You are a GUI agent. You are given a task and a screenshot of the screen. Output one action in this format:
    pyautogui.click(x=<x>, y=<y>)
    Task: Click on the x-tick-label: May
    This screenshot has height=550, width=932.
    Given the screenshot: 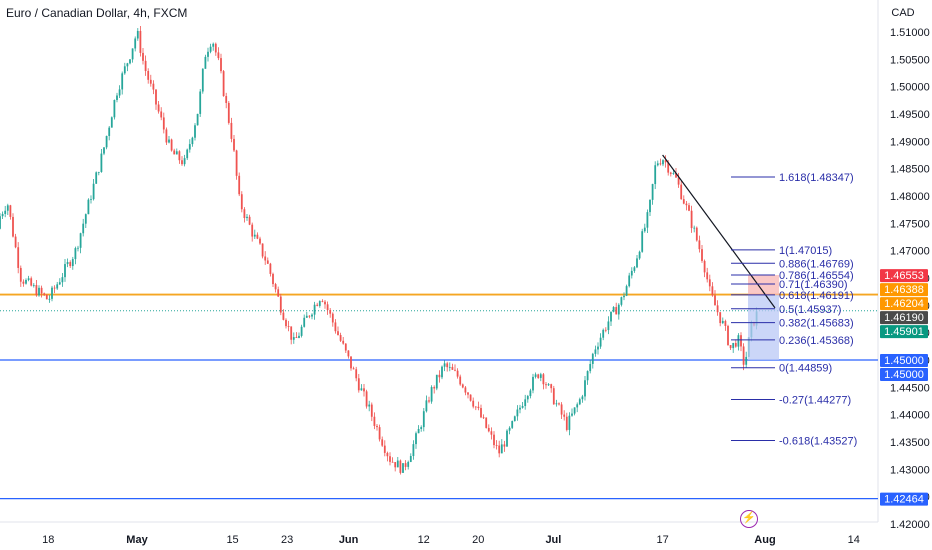 What is the action you would take?
    pyautogui.click(x=137, y=540)
    